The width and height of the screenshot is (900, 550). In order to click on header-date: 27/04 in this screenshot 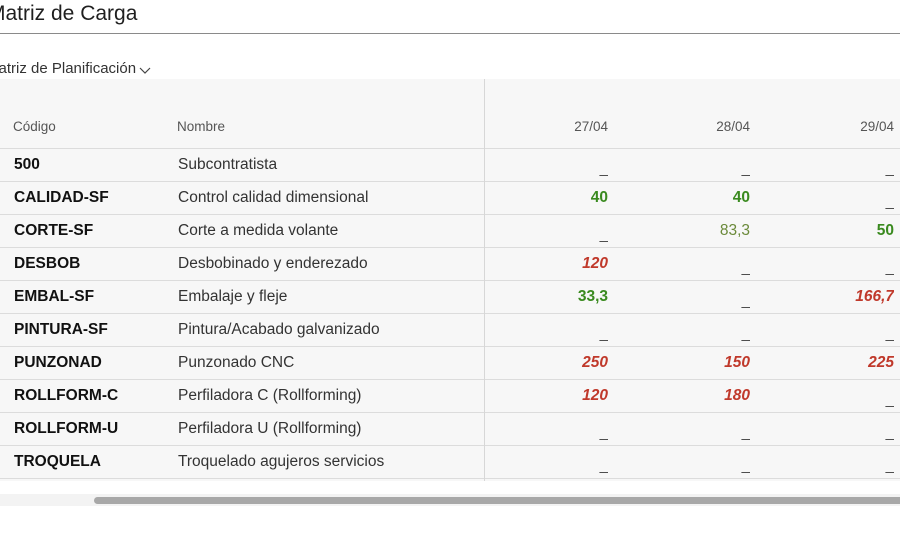, I will do `click(591, 126)`.